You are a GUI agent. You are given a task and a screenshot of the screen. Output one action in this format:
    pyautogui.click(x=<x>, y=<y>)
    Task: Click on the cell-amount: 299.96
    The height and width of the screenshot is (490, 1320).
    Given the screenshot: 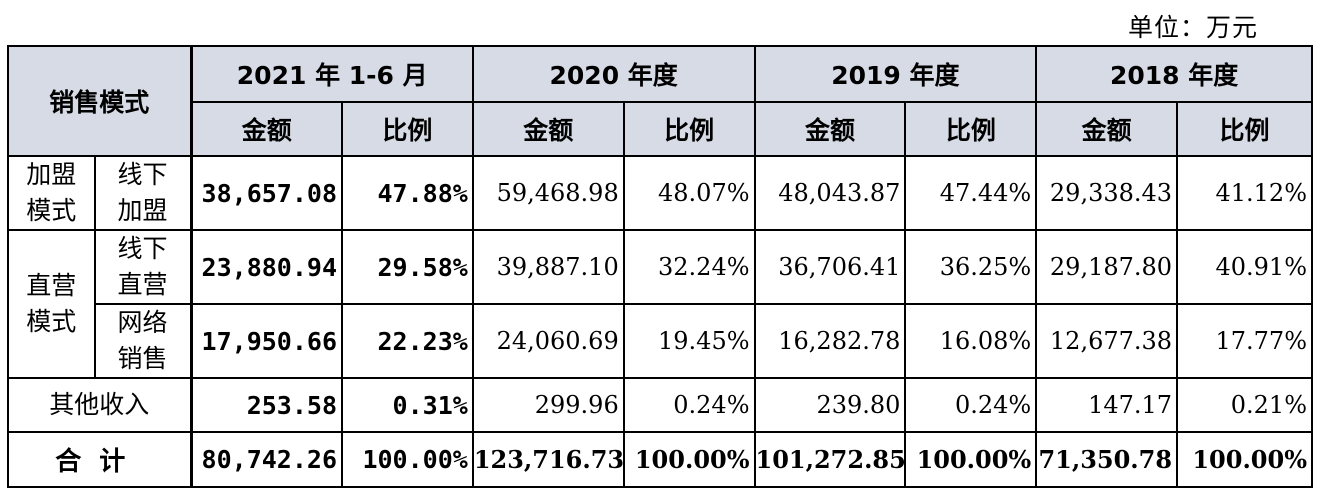 What is the action you would take?
    pyautogui.click(x=548, y=405)
    